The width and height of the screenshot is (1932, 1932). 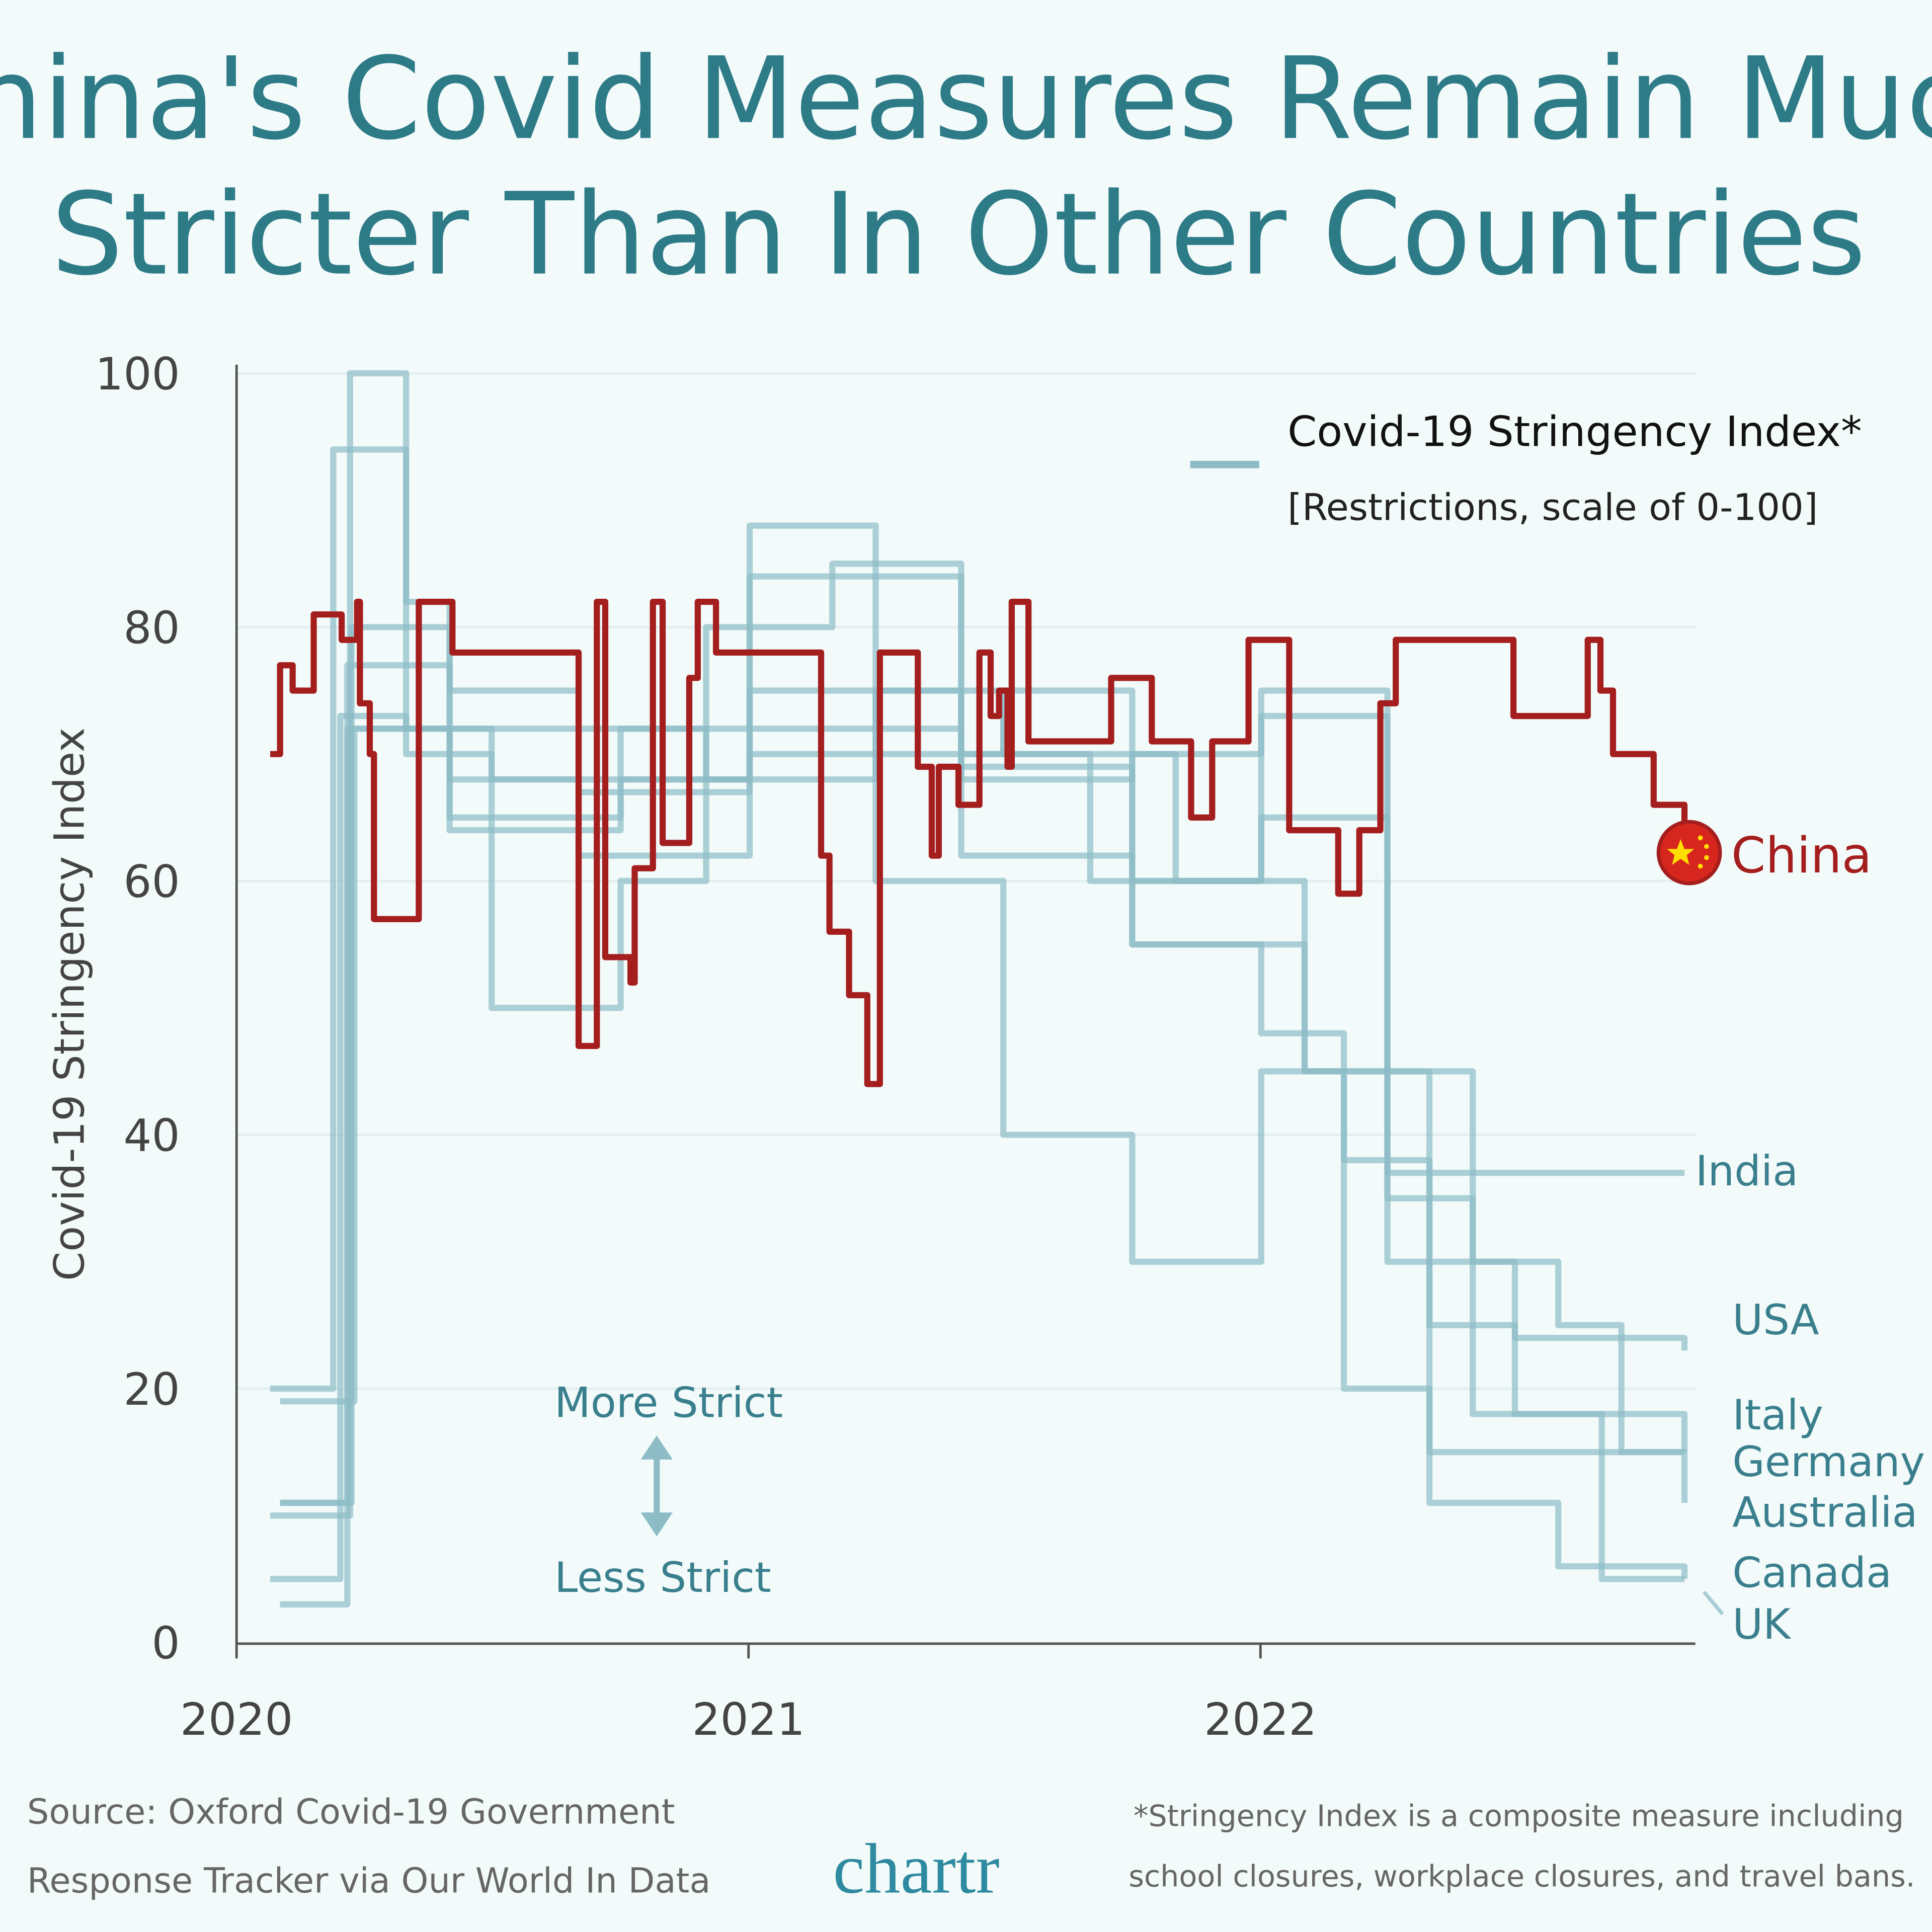 I want to click on y-tick-labels: 0 20 40 60 80 100, so click(x=138, y=1009).